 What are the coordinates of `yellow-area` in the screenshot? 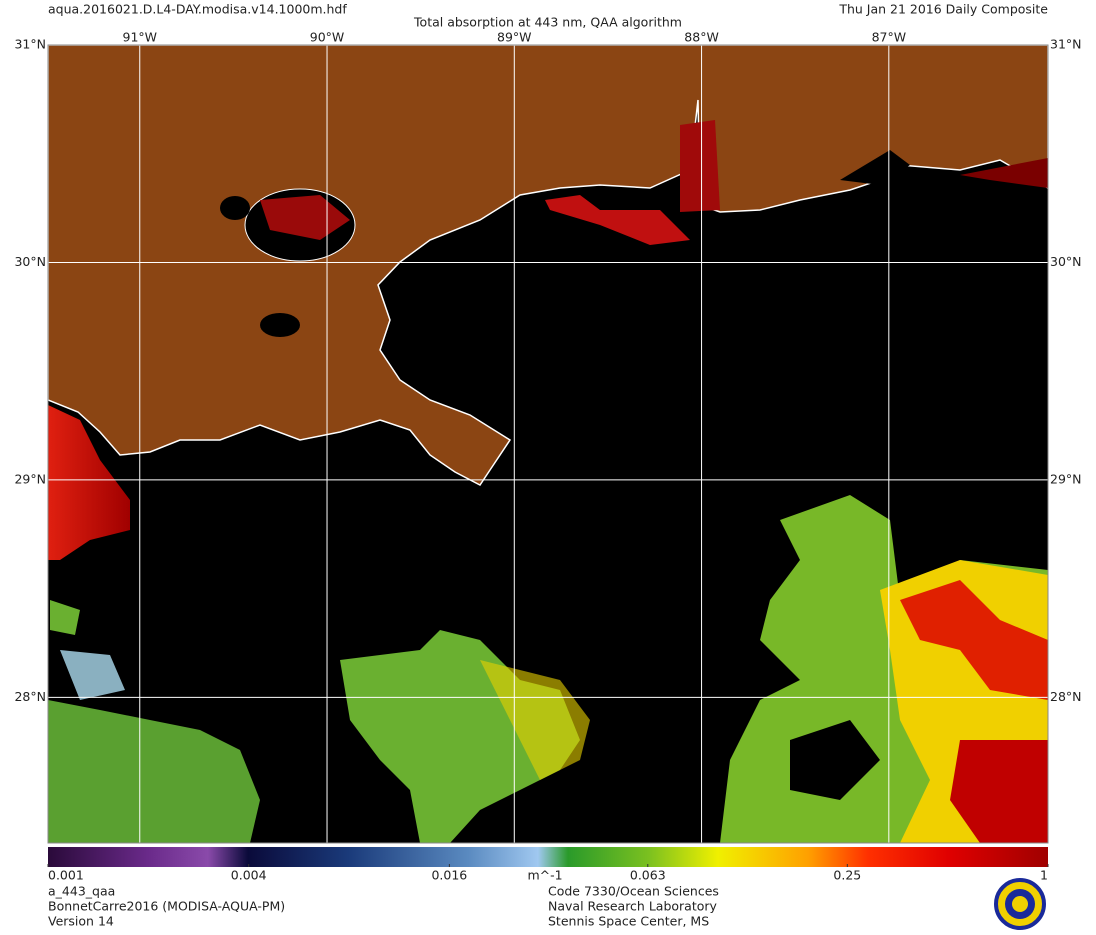 It's located at (535, 720).